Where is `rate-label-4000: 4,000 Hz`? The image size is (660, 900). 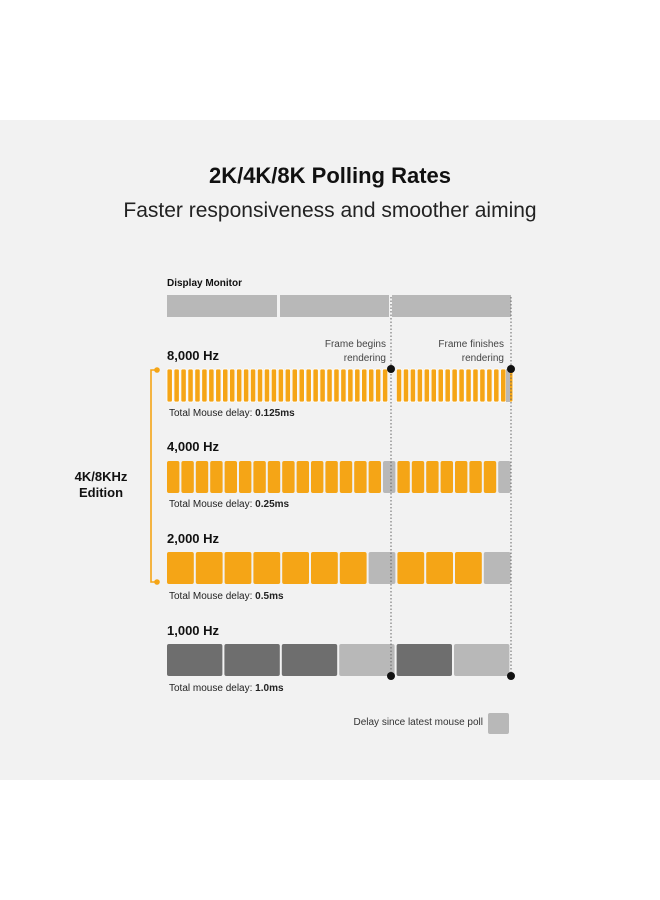 rate-label-4000: 4,000 Hz is located at coordinates (193, 446).